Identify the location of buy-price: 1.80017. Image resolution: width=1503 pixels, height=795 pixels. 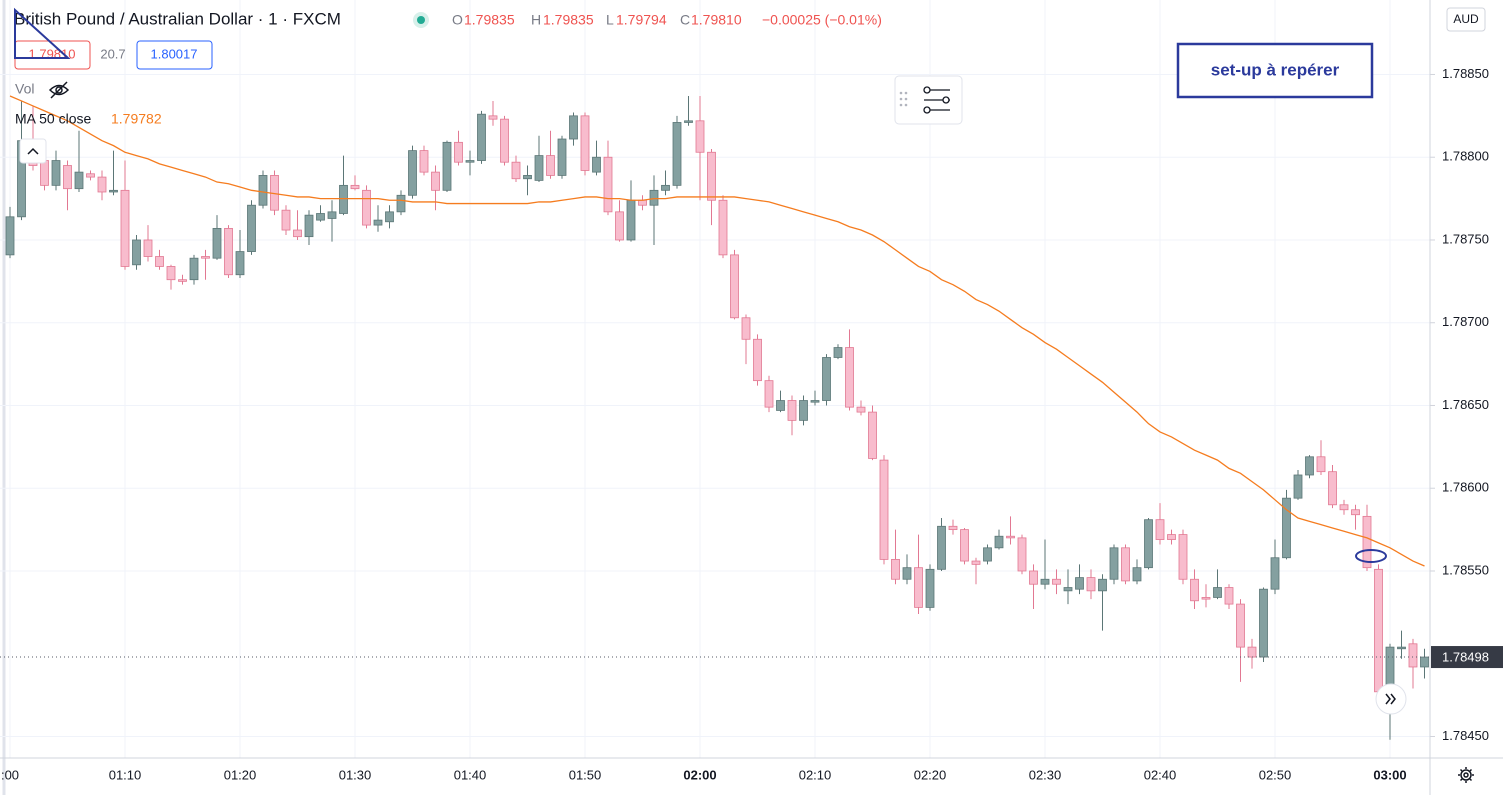
(174, 53).